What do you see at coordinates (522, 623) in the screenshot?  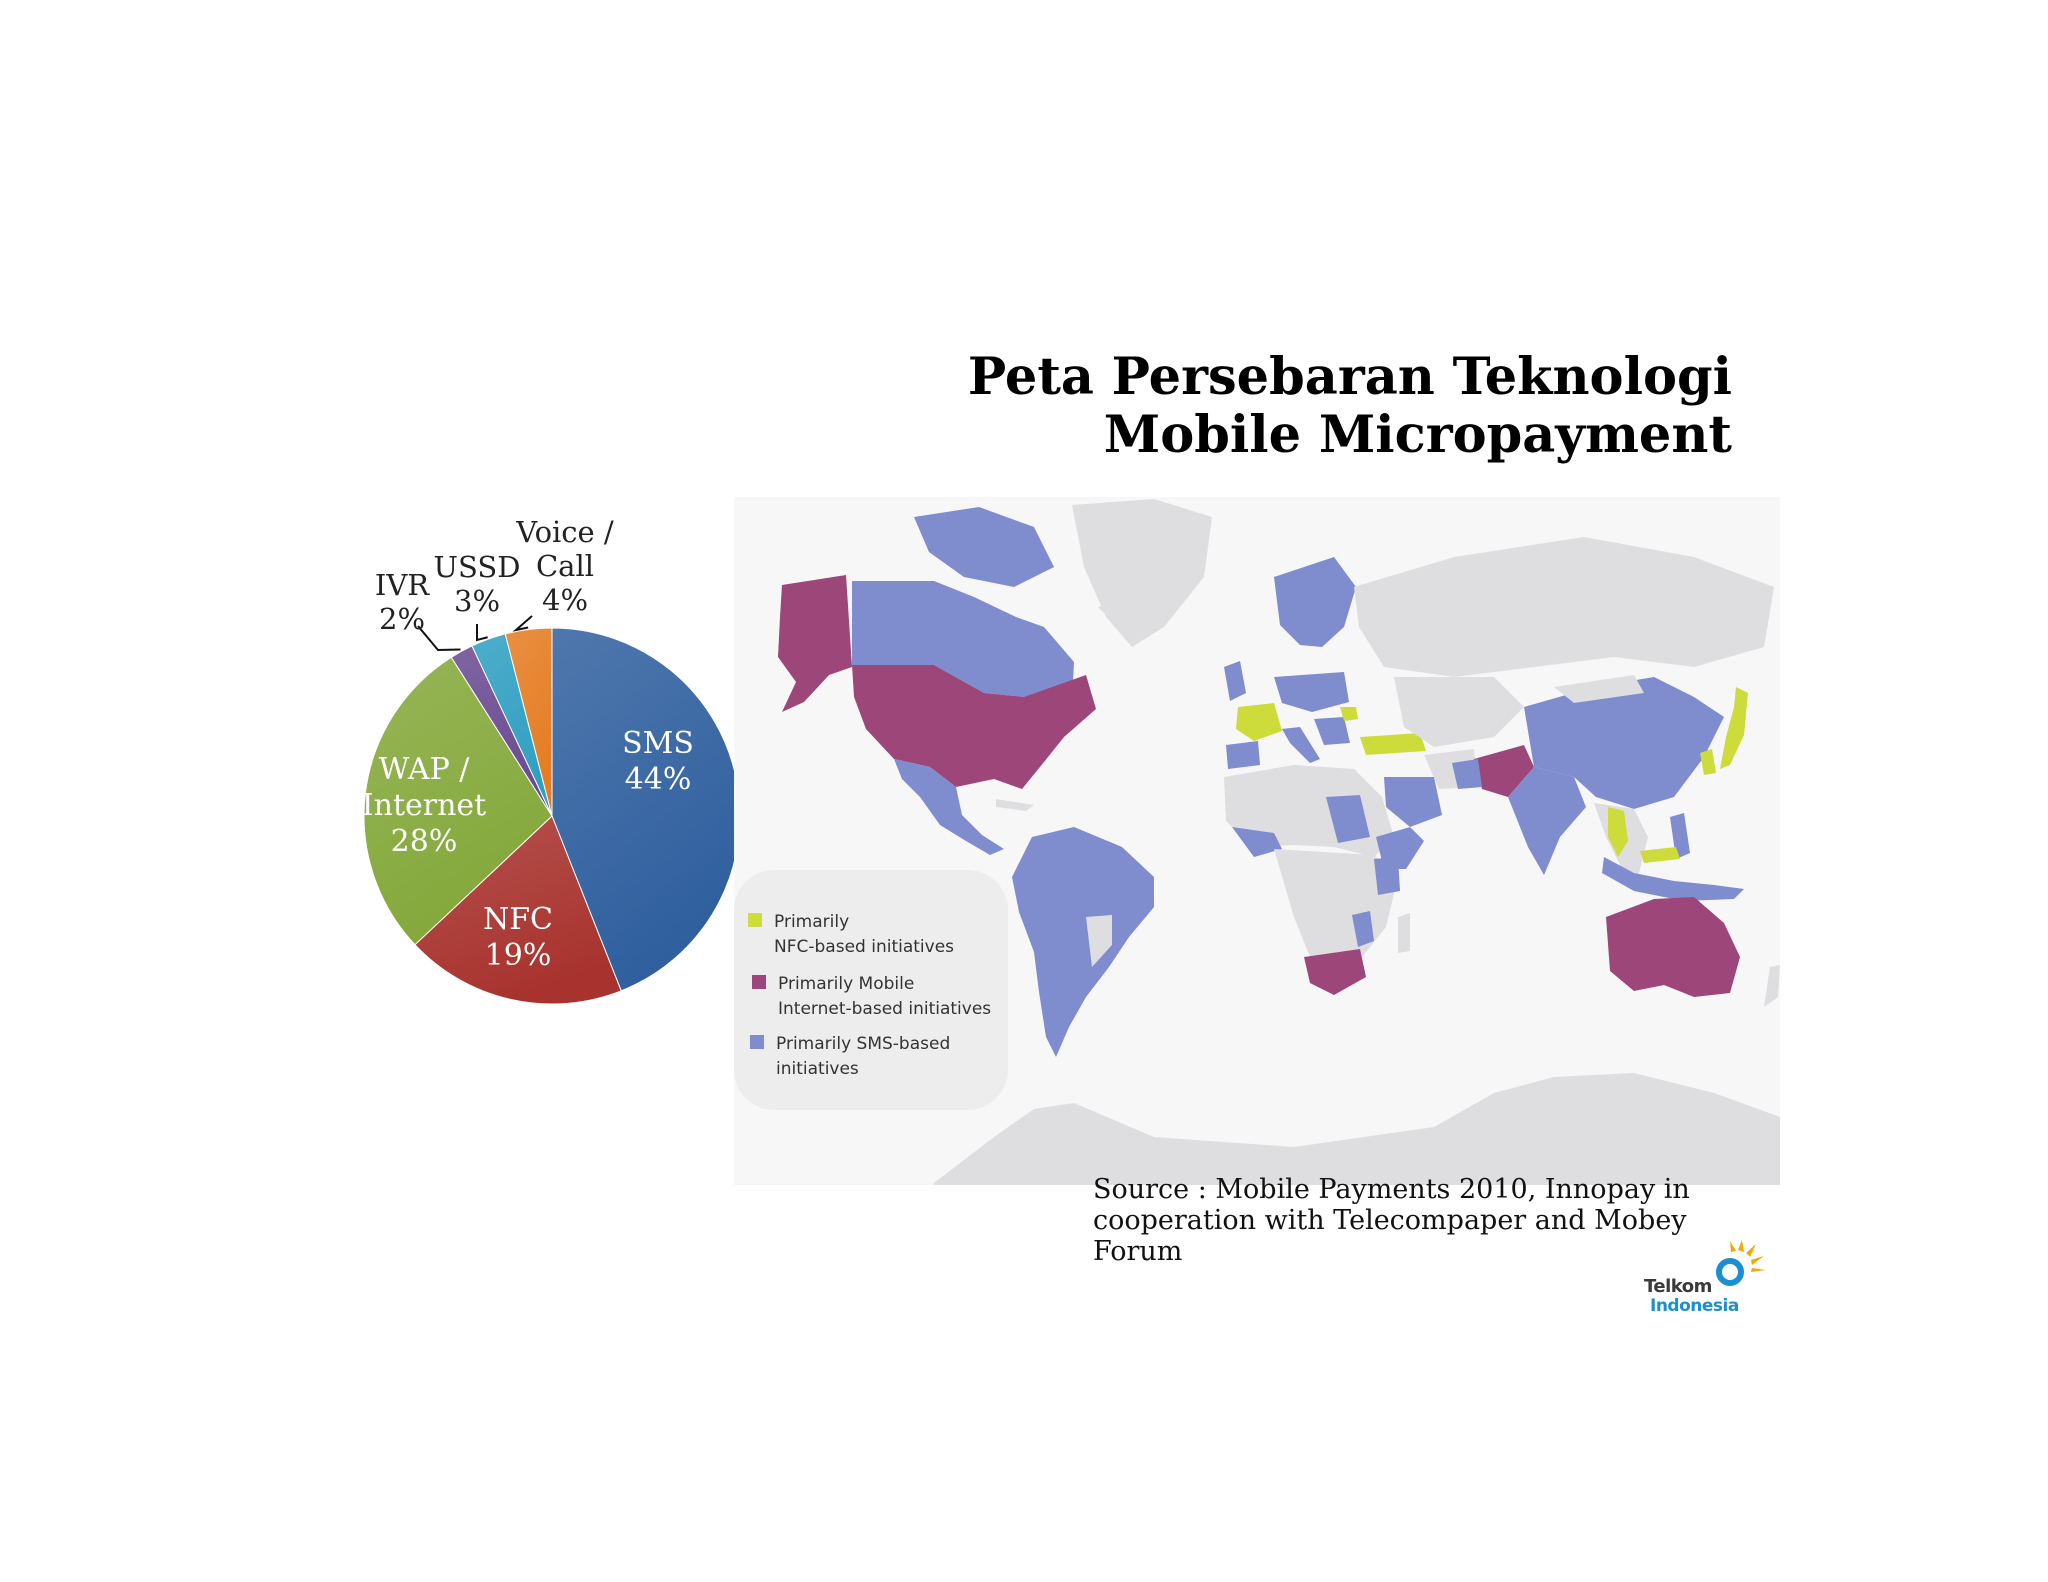 I see `leader-line-voice` at bounding box center [522, 623].